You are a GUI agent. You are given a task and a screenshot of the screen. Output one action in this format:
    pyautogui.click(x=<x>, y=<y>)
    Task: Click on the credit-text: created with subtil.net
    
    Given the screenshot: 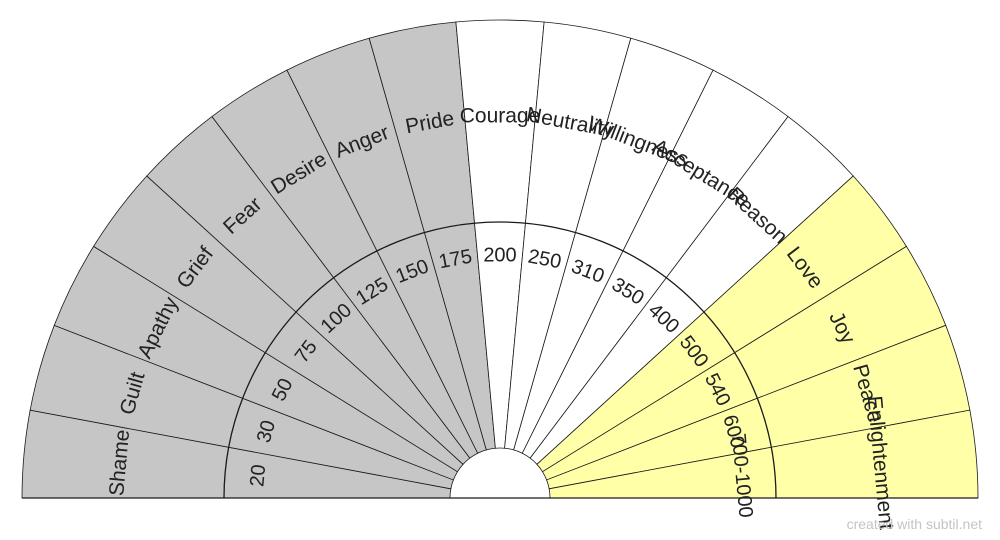 What is the action you would take?
    pyautogui.click(x=914, y=524)
    